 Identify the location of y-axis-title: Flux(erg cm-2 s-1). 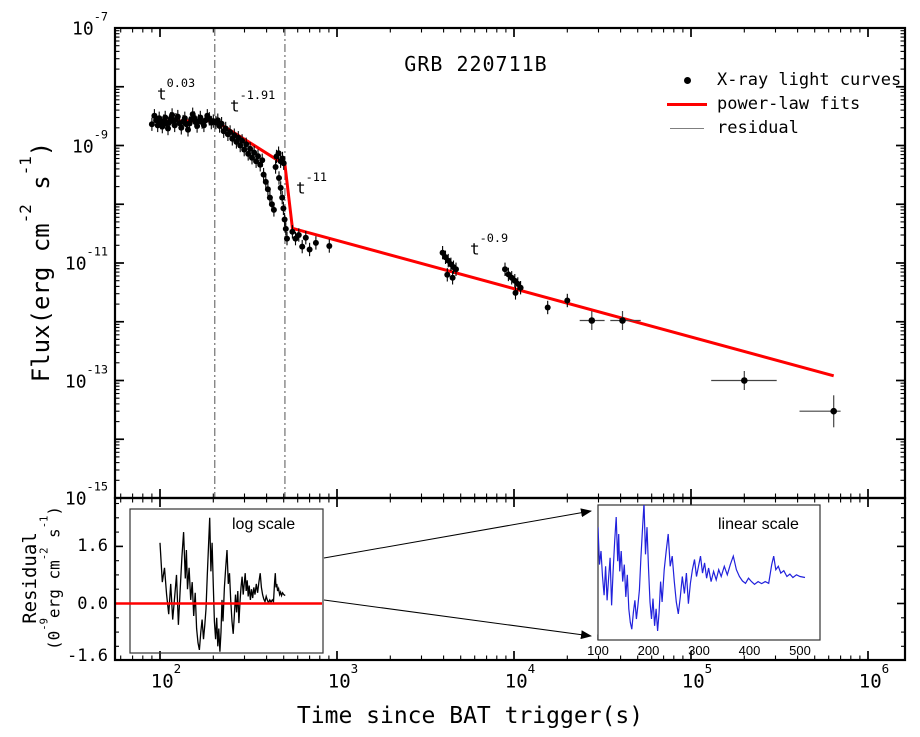
(35, 262).